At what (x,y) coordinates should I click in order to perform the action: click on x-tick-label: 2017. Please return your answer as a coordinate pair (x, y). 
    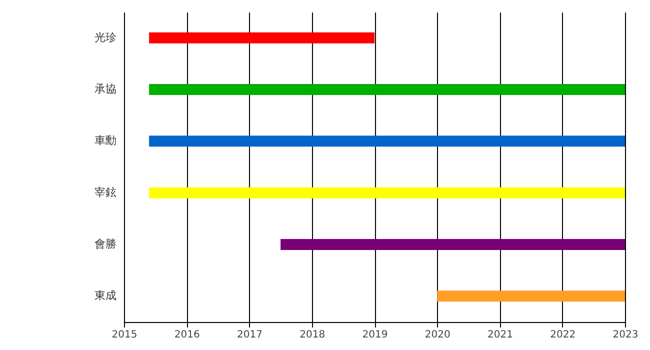
    Looking at the image, I should click on (249, 335).